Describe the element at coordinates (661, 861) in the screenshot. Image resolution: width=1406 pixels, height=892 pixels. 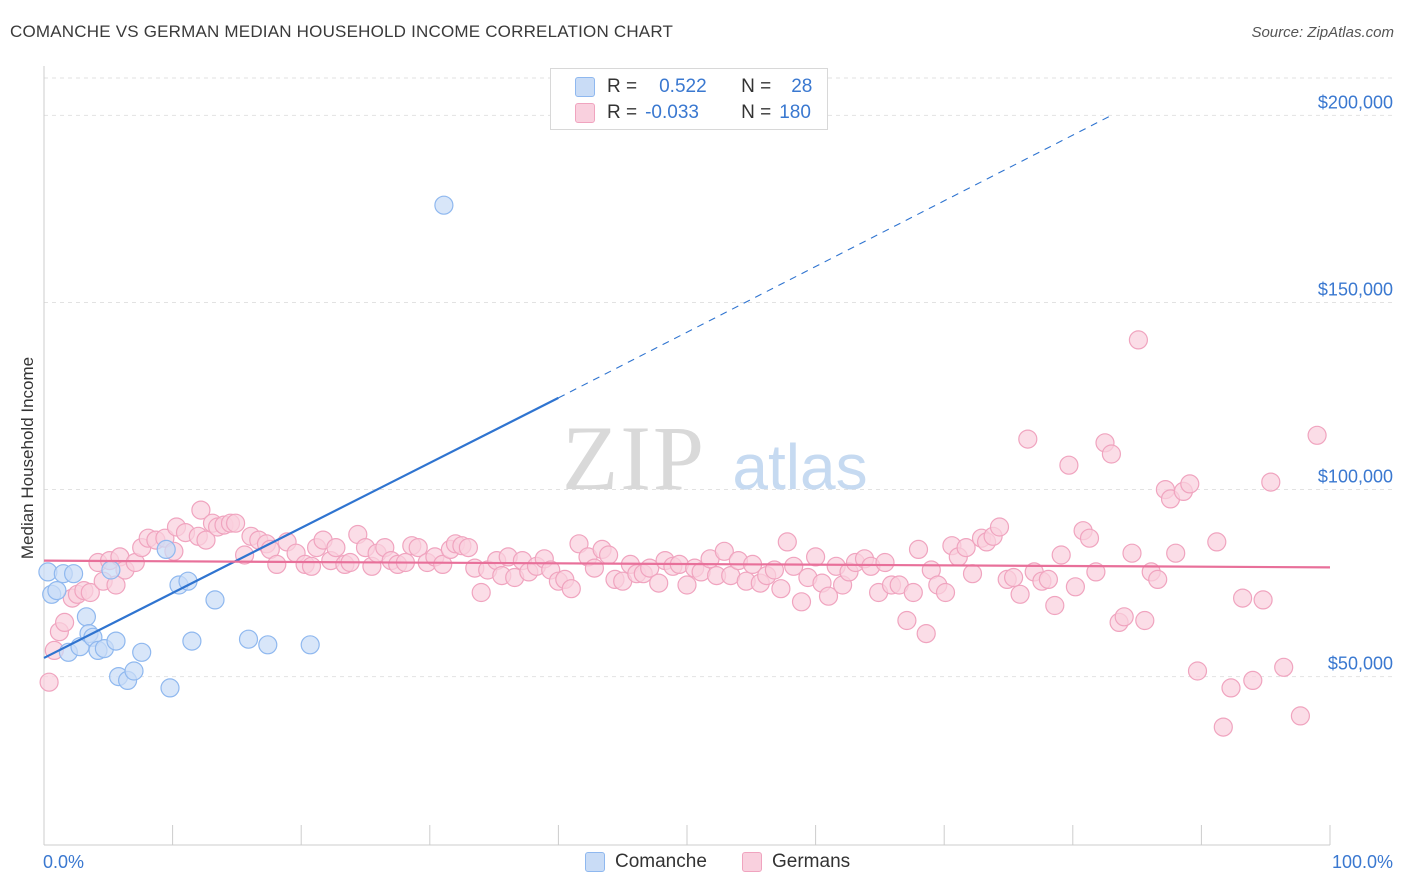
I see `bottom-legend-label-comanche: Comanche` at that location.